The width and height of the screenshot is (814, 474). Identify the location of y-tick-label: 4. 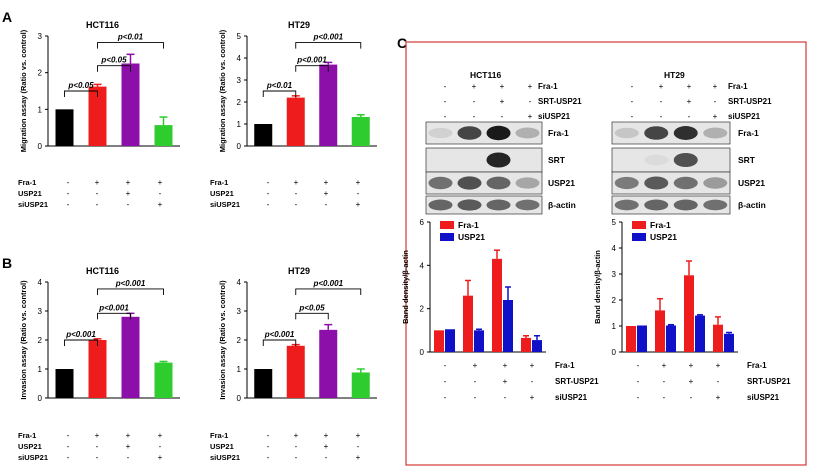
(40, 282).